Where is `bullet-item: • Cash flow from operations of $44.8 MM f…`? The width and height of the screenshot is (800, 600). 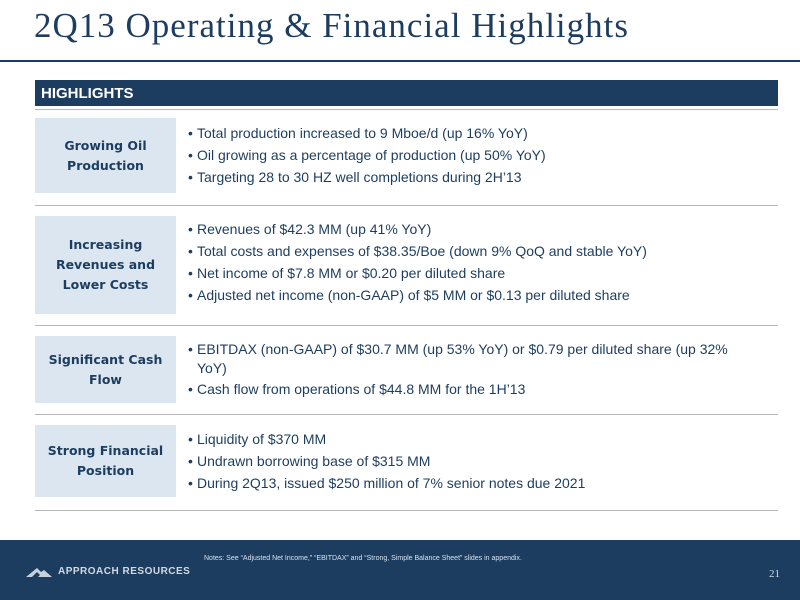
bullet-item: • Cash flow from operations of $44.8 MM f… is located at coordinates (465, 389).